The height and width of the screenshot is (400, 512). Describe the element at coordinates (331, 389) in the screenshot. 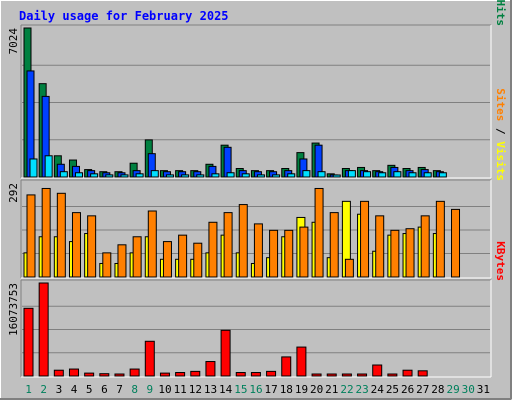

I see `x-label-21: 21` at that location.